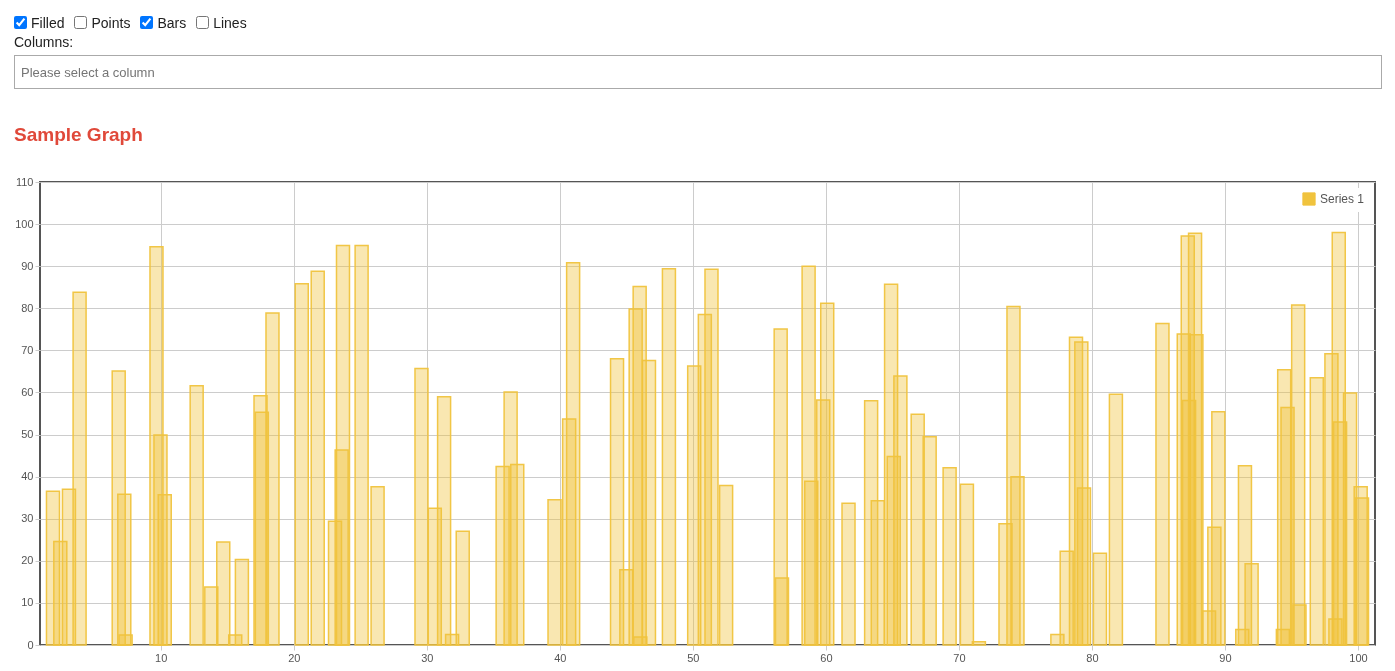 The image size is (1395, 671). Describe the element at coordinates (24, 223) in the screenshot. I see `y-tick-label: 100` at that location.